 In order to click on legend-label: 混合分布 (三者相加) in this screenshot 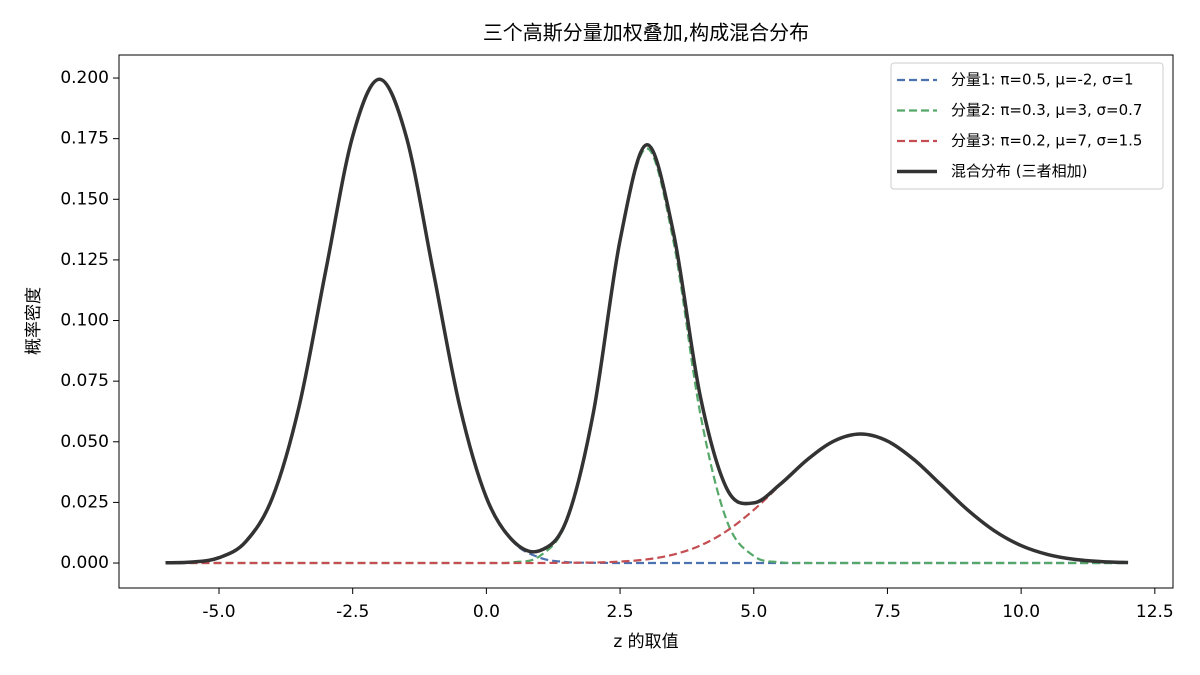, I will do `click(1019, 171)`.